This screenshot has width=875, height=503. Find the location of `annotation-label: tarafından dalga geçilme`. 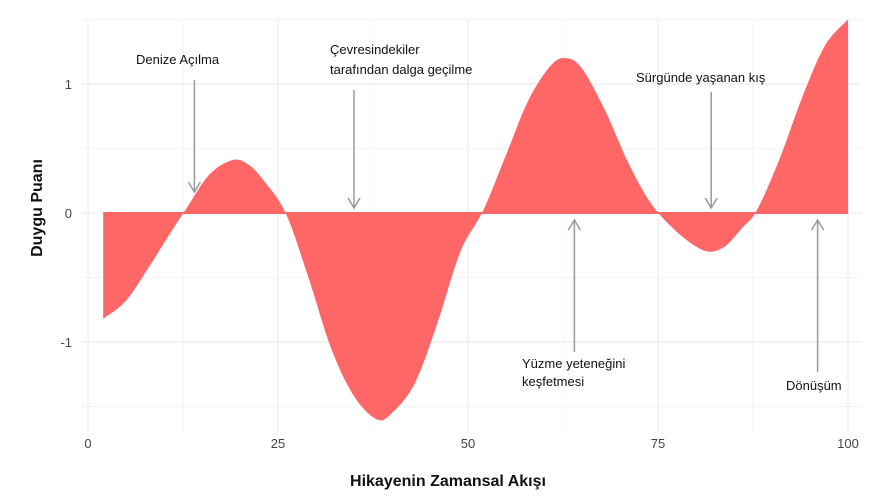

annotation-label: tarafından dalga geçilme is located at coordinates (401, 69).